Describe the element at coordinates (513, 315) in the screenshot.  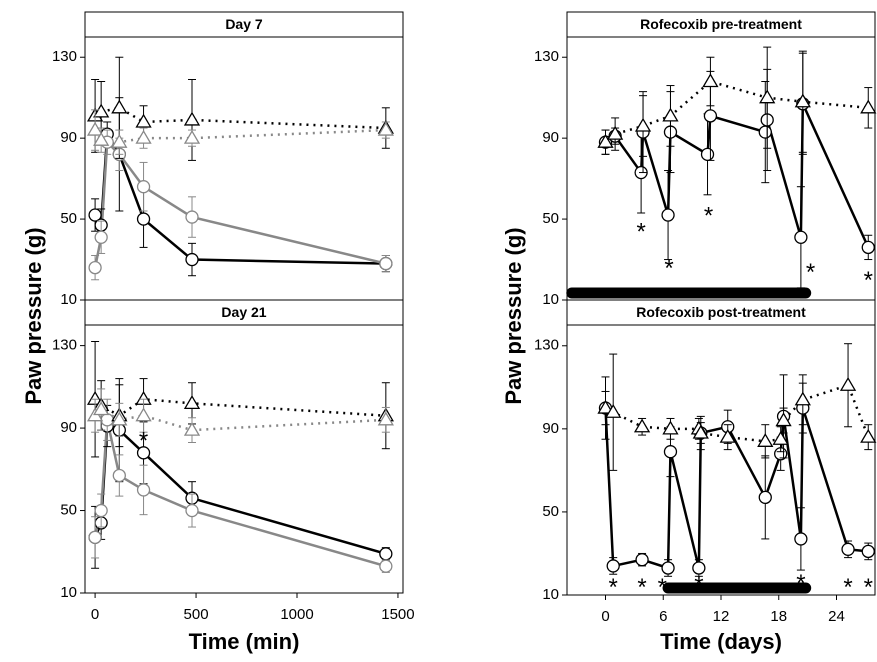
I see `y-axis-label: Paw pressure (g)` at that location.